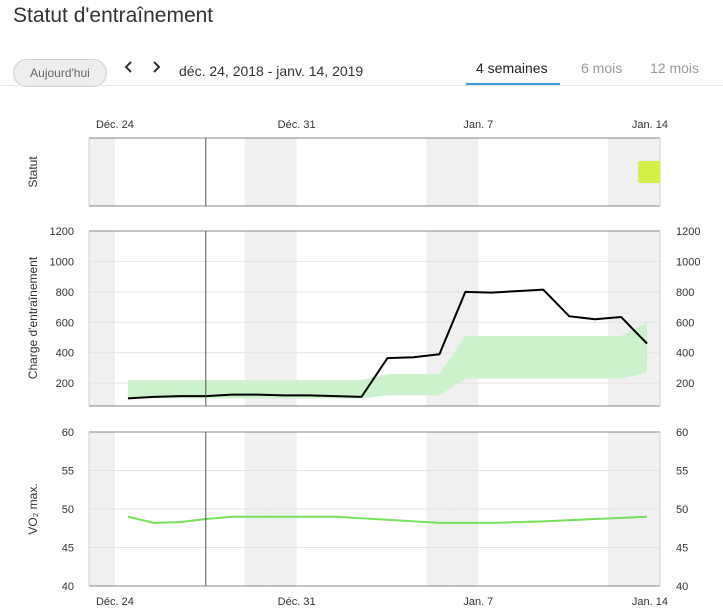 The image size is (723, 614). What do you see at coordinates (387, 360) in the screenshot?
I see `optimal-load-band` at bounding box center [387, 360].